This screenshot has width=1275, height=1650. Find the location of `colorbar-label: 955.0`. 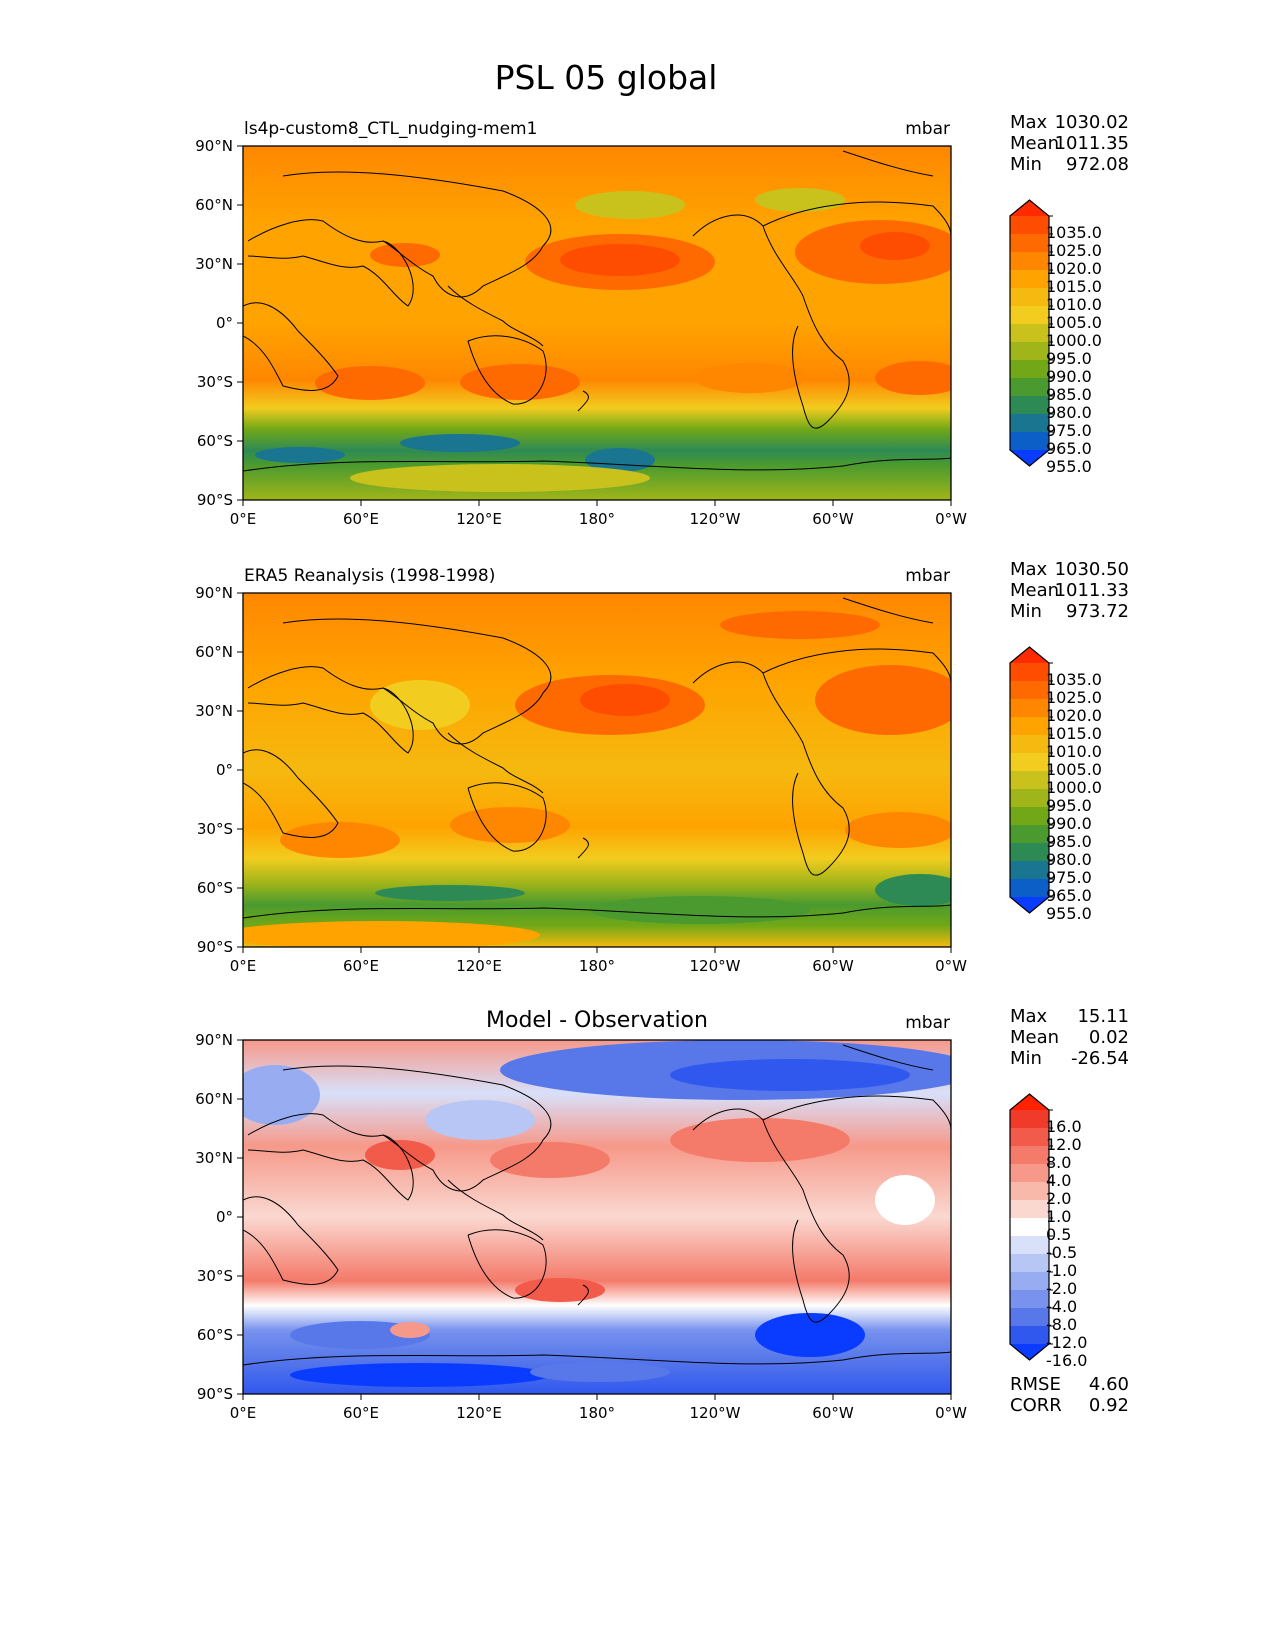

colorbar-label: 955.0 is located at coordinates (1069, 466).